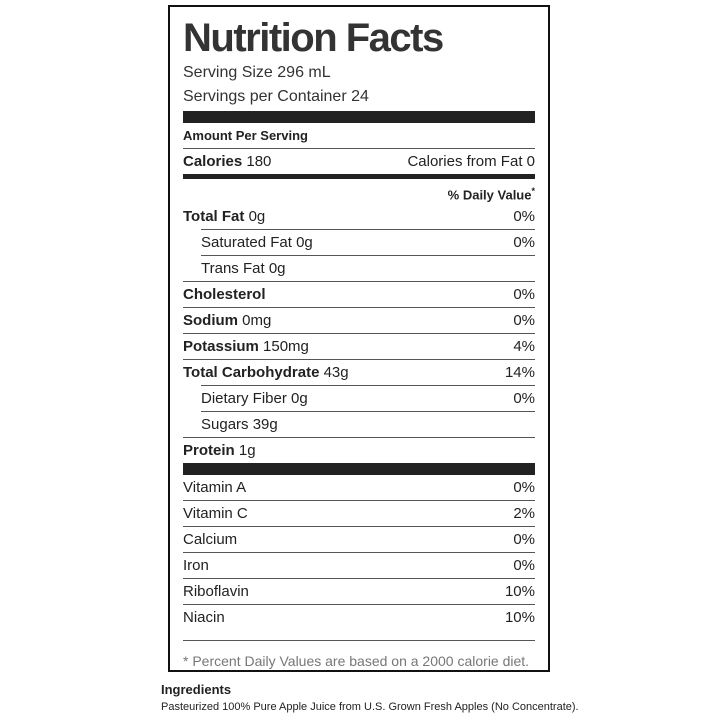 The image size is (727, 727). What do you see at coordinates (313, 38) in the screenshot?
I see `title: Nutrition Facts` at bounding box center [313, 38].